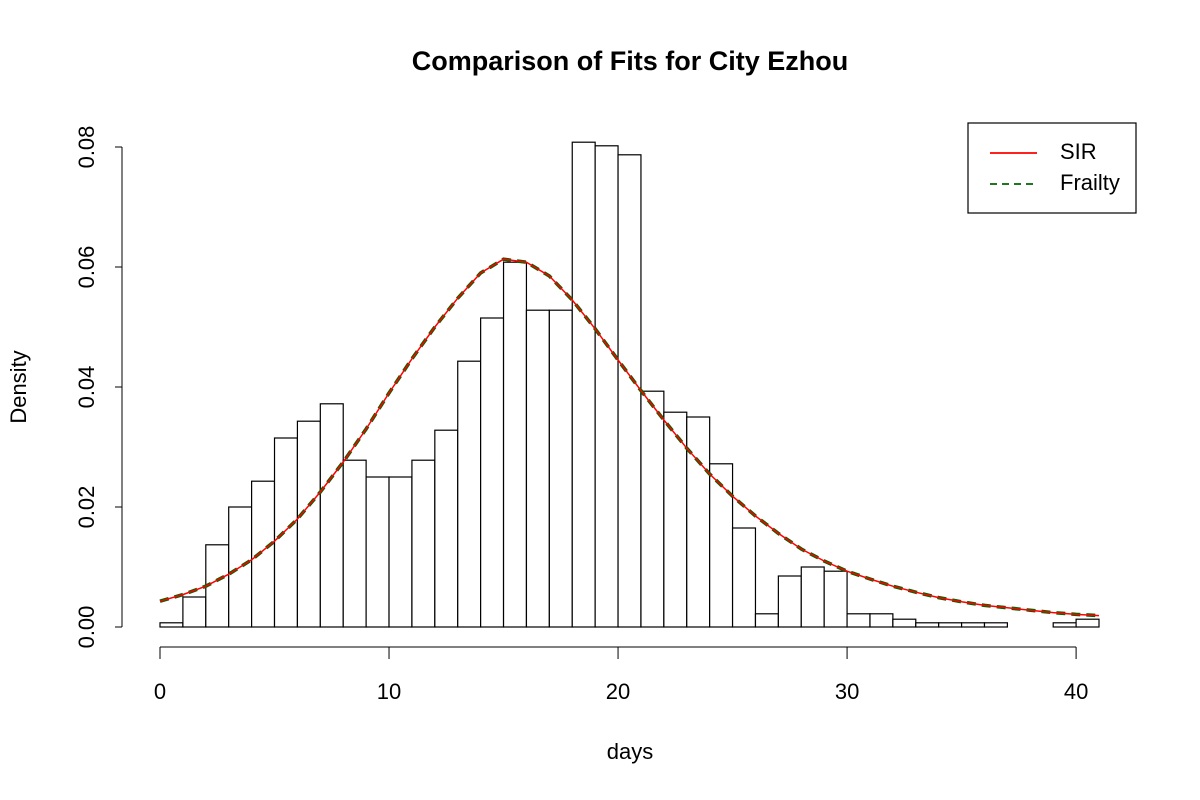 This screenshot has width=1200, height=800. I want to click on chart-title: Comparison of Fits for City Ezhou, so click(630, 61).